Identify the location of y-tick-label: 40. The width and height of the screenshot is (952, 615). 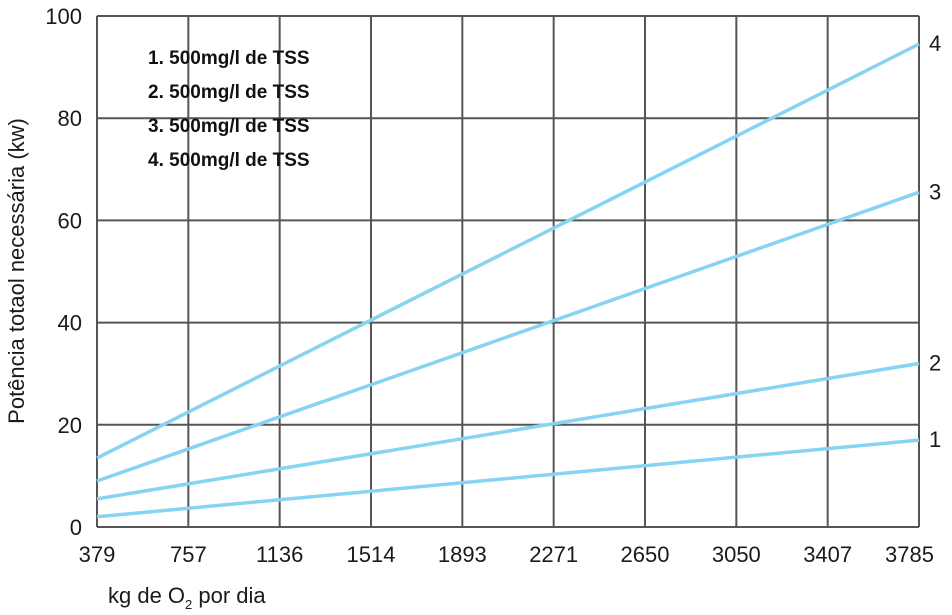
(70, 323).